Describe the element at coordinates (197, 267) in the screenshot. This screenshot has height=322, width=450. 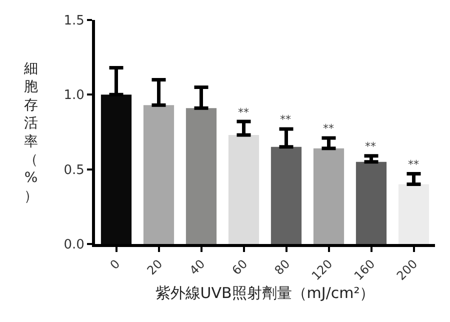
I see `x-tick-label: 40` at that location.